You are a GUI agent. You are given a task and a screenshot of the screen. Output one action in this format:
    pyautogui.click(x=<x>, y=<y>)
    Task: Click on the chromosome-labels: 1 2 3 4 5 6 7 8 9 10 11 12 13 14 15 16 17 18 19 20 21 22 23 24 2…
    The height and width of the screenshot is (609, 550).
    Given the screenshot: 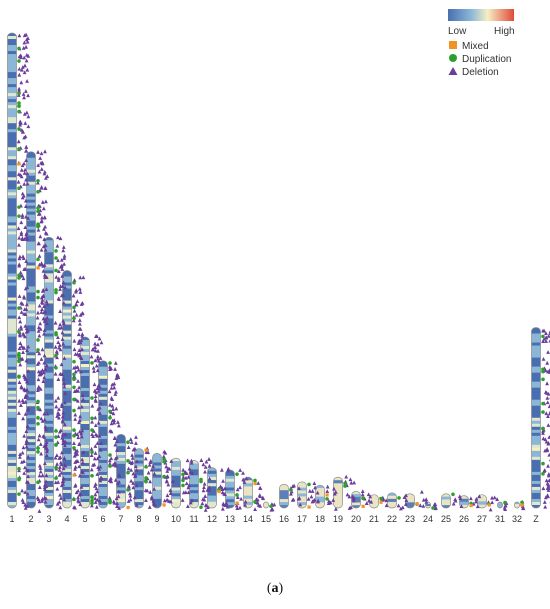 What is the action you would take?
    pyautogui.click(x=274, y=519)
    